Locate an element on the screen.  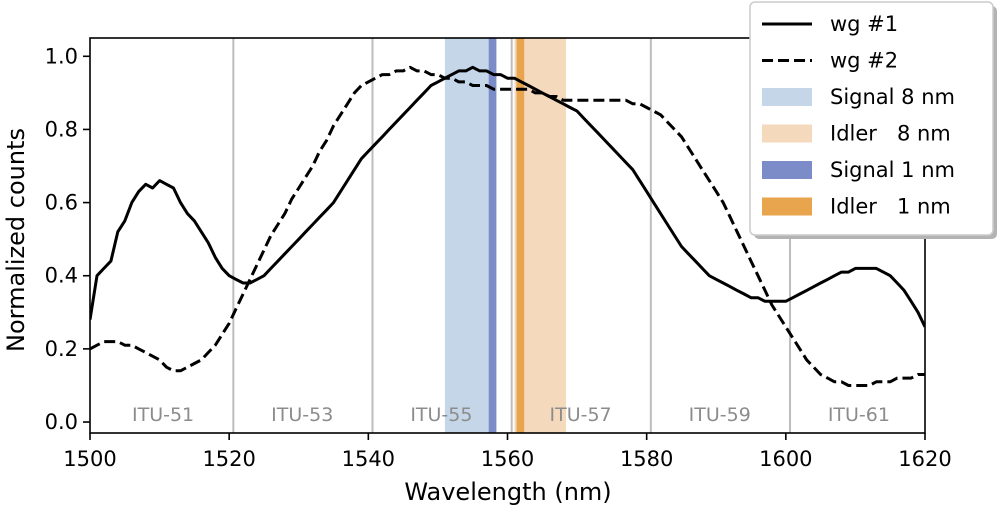
x-tick-label-5: 1600 is located at coordinates (785, 459).